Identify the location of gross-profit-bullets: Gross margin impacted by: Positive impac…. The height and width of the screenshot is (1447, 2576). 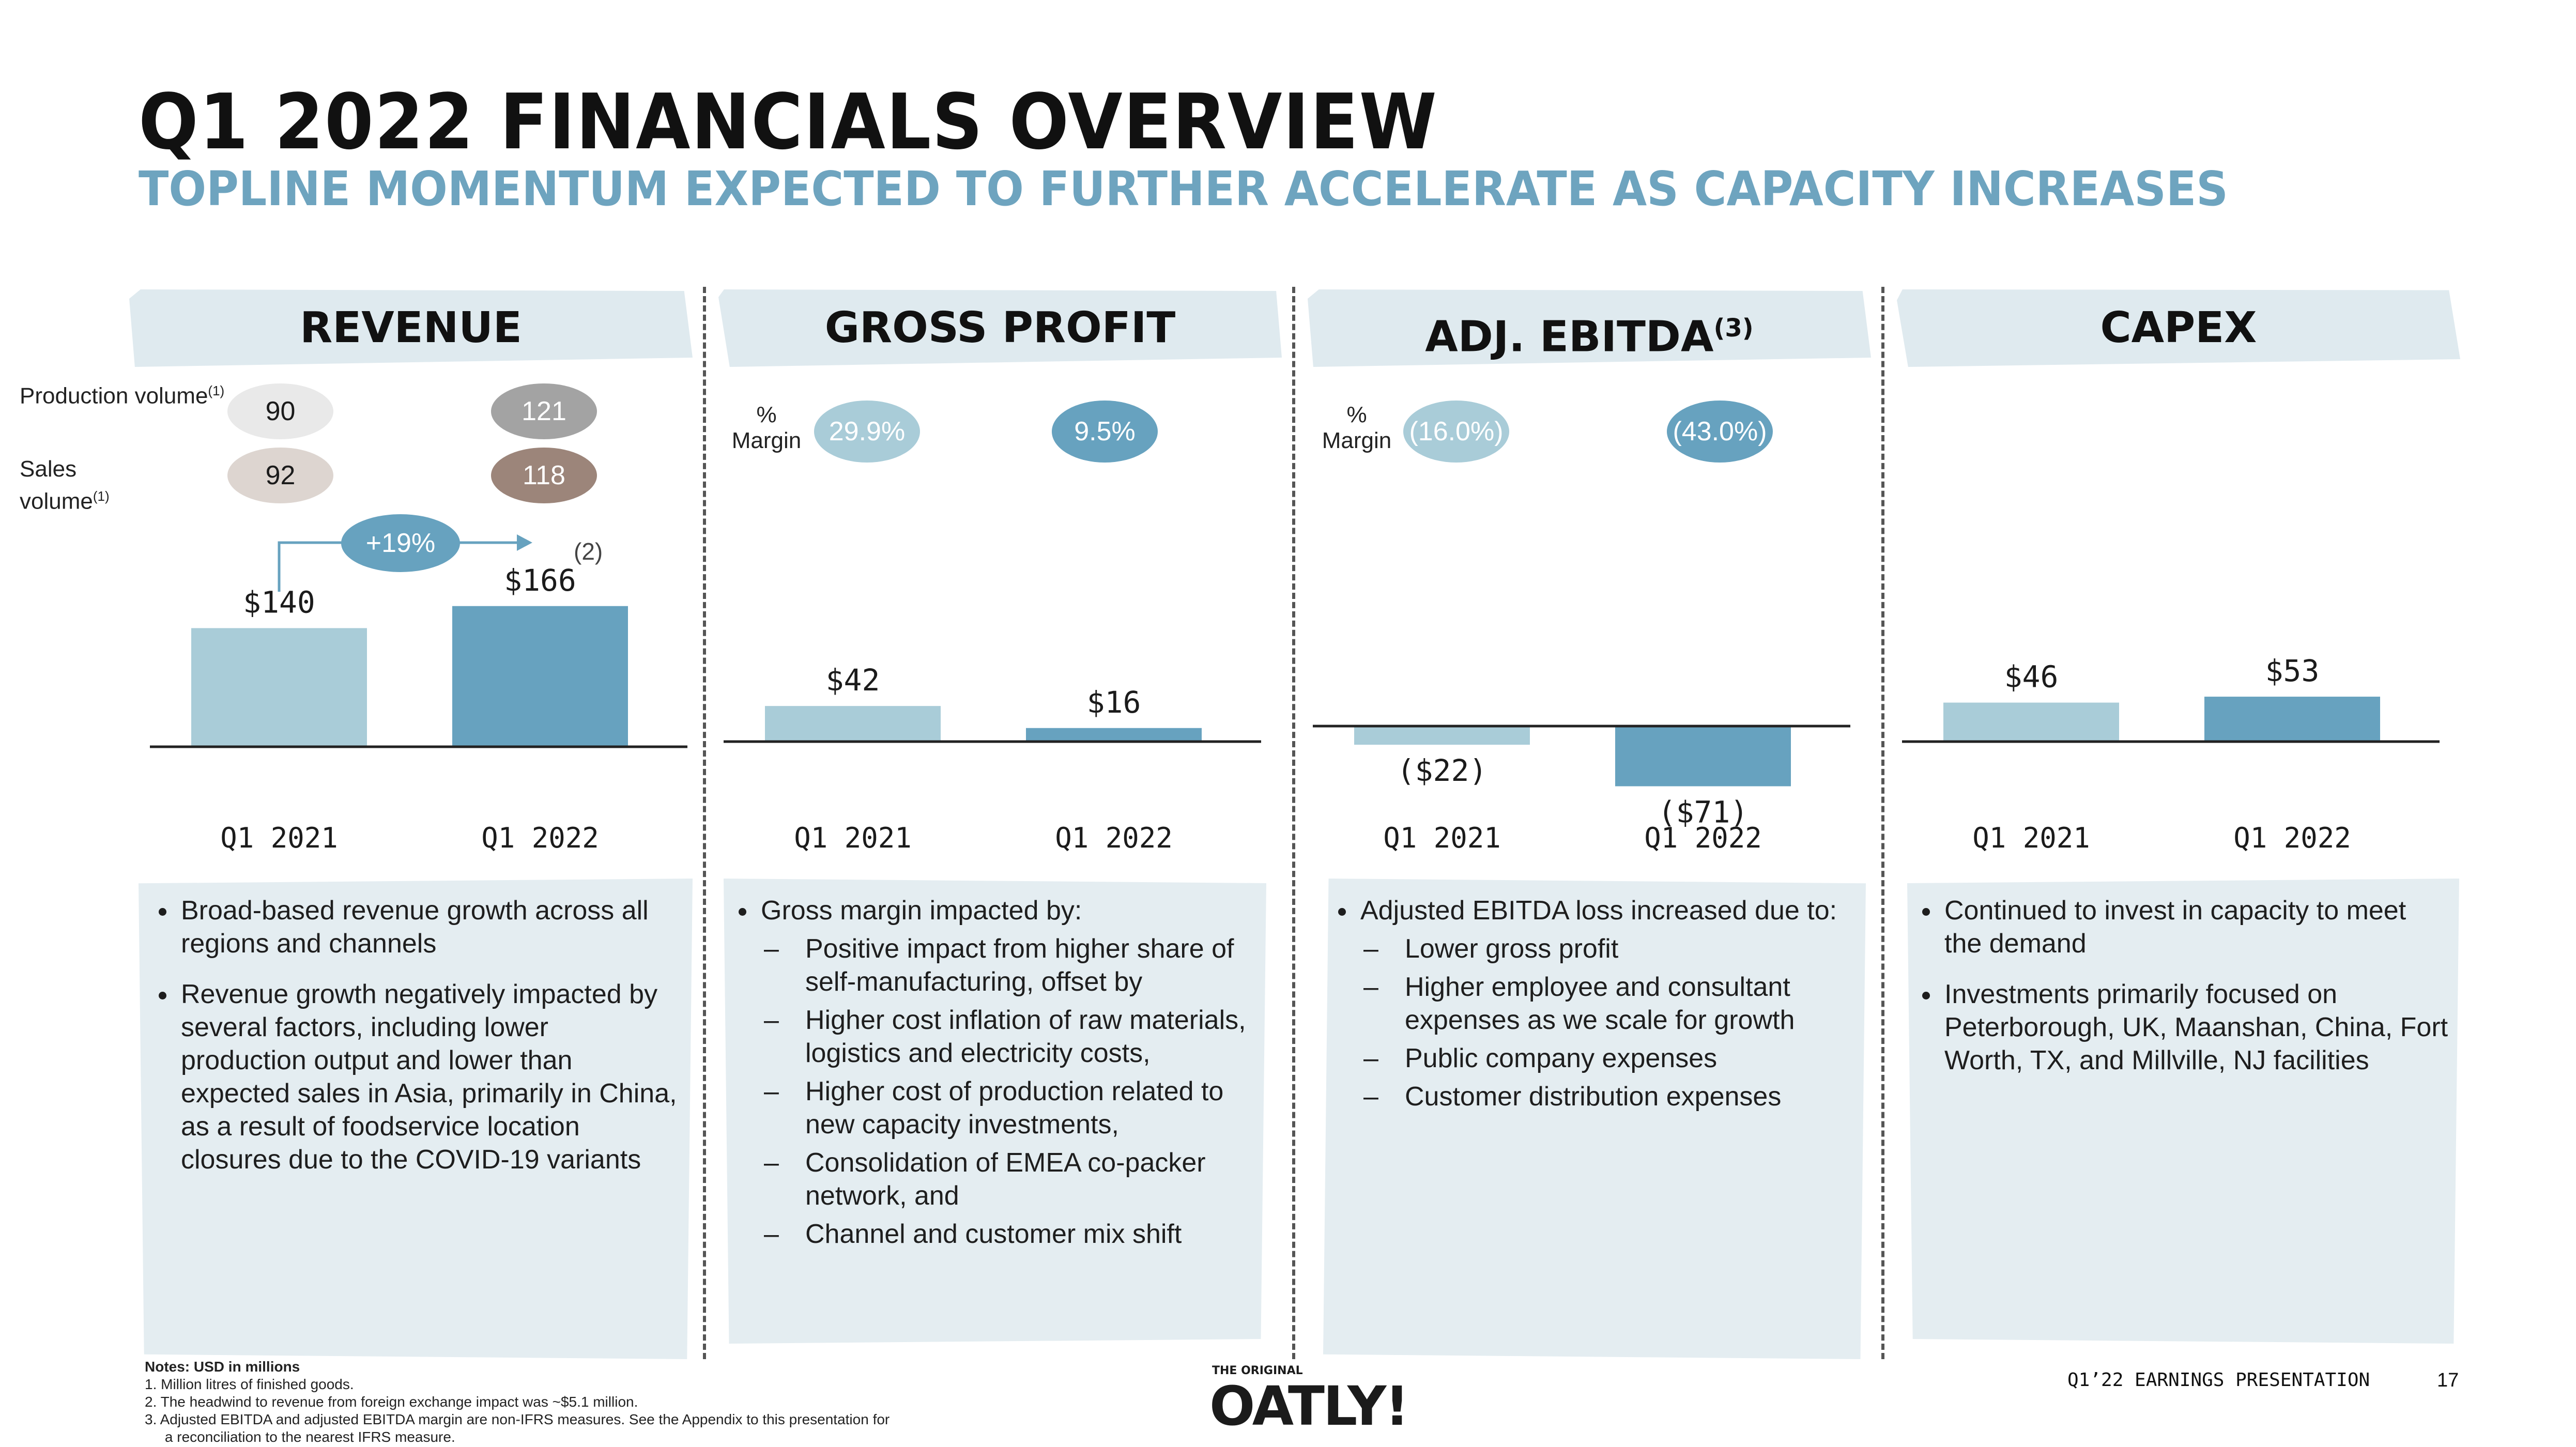
(990, 1072).